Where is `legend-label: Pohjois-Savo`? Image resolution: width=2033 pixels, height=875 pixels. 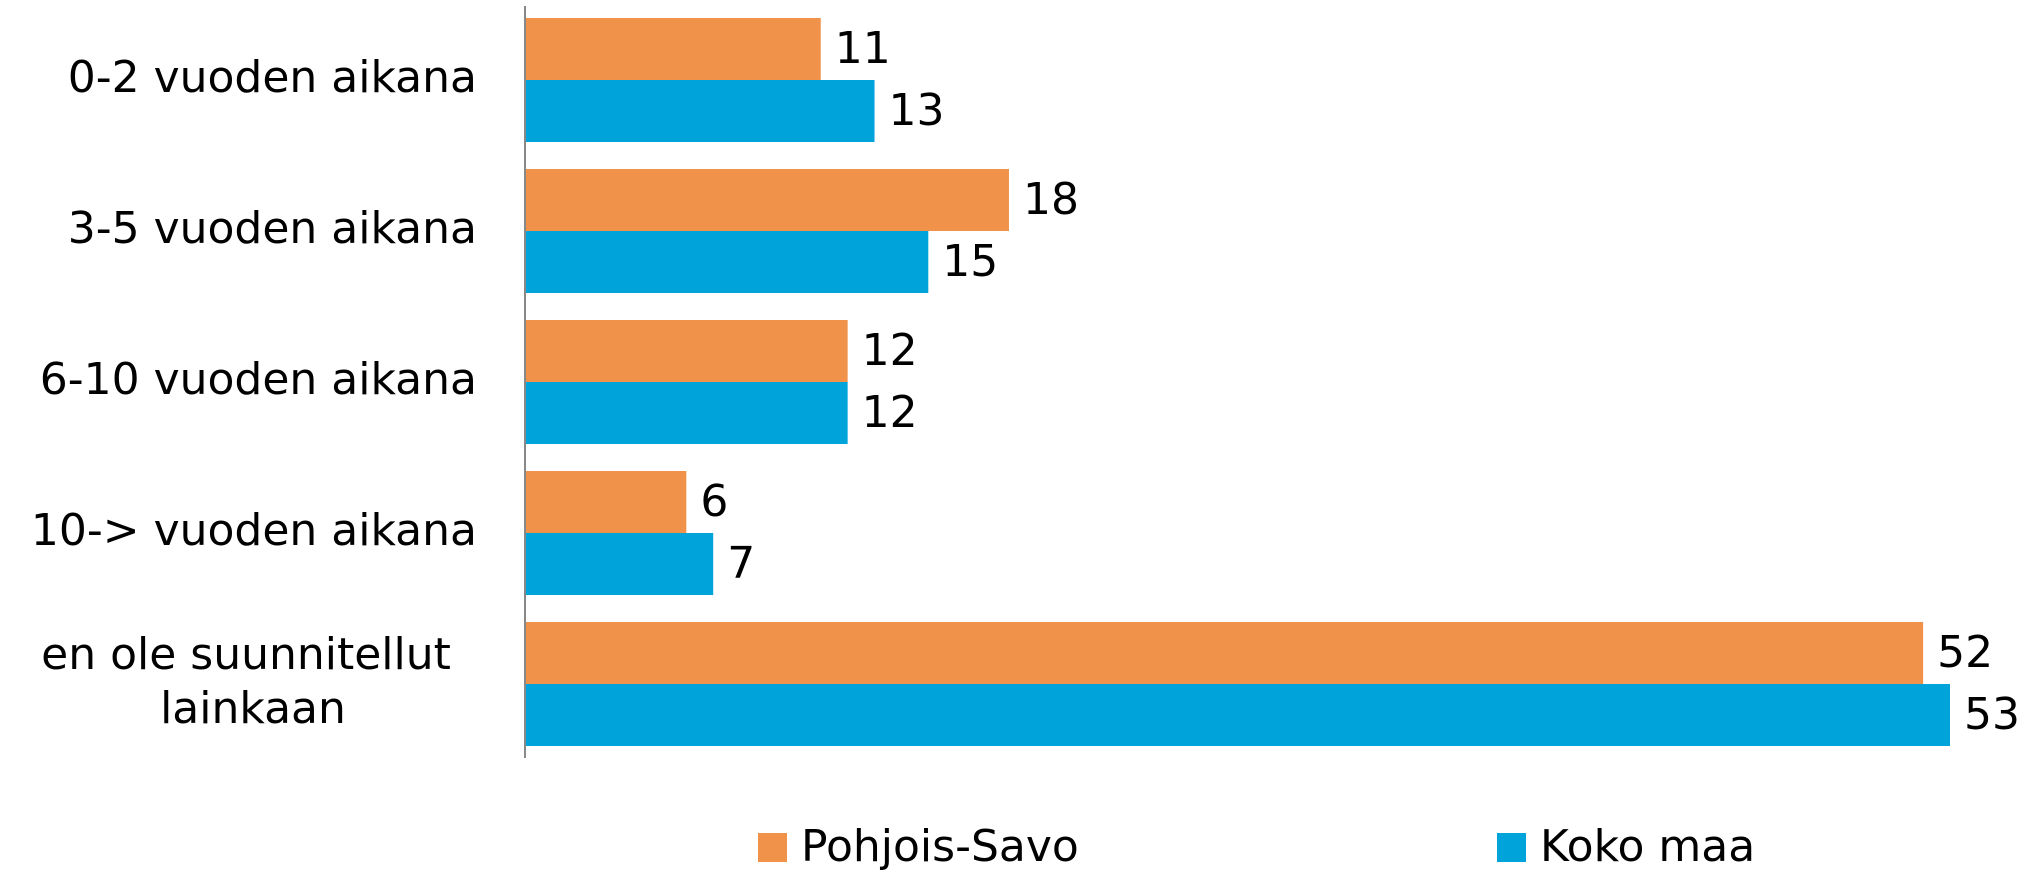
legend-label: Pohjois-Savo is located at coordinates (940, 846).